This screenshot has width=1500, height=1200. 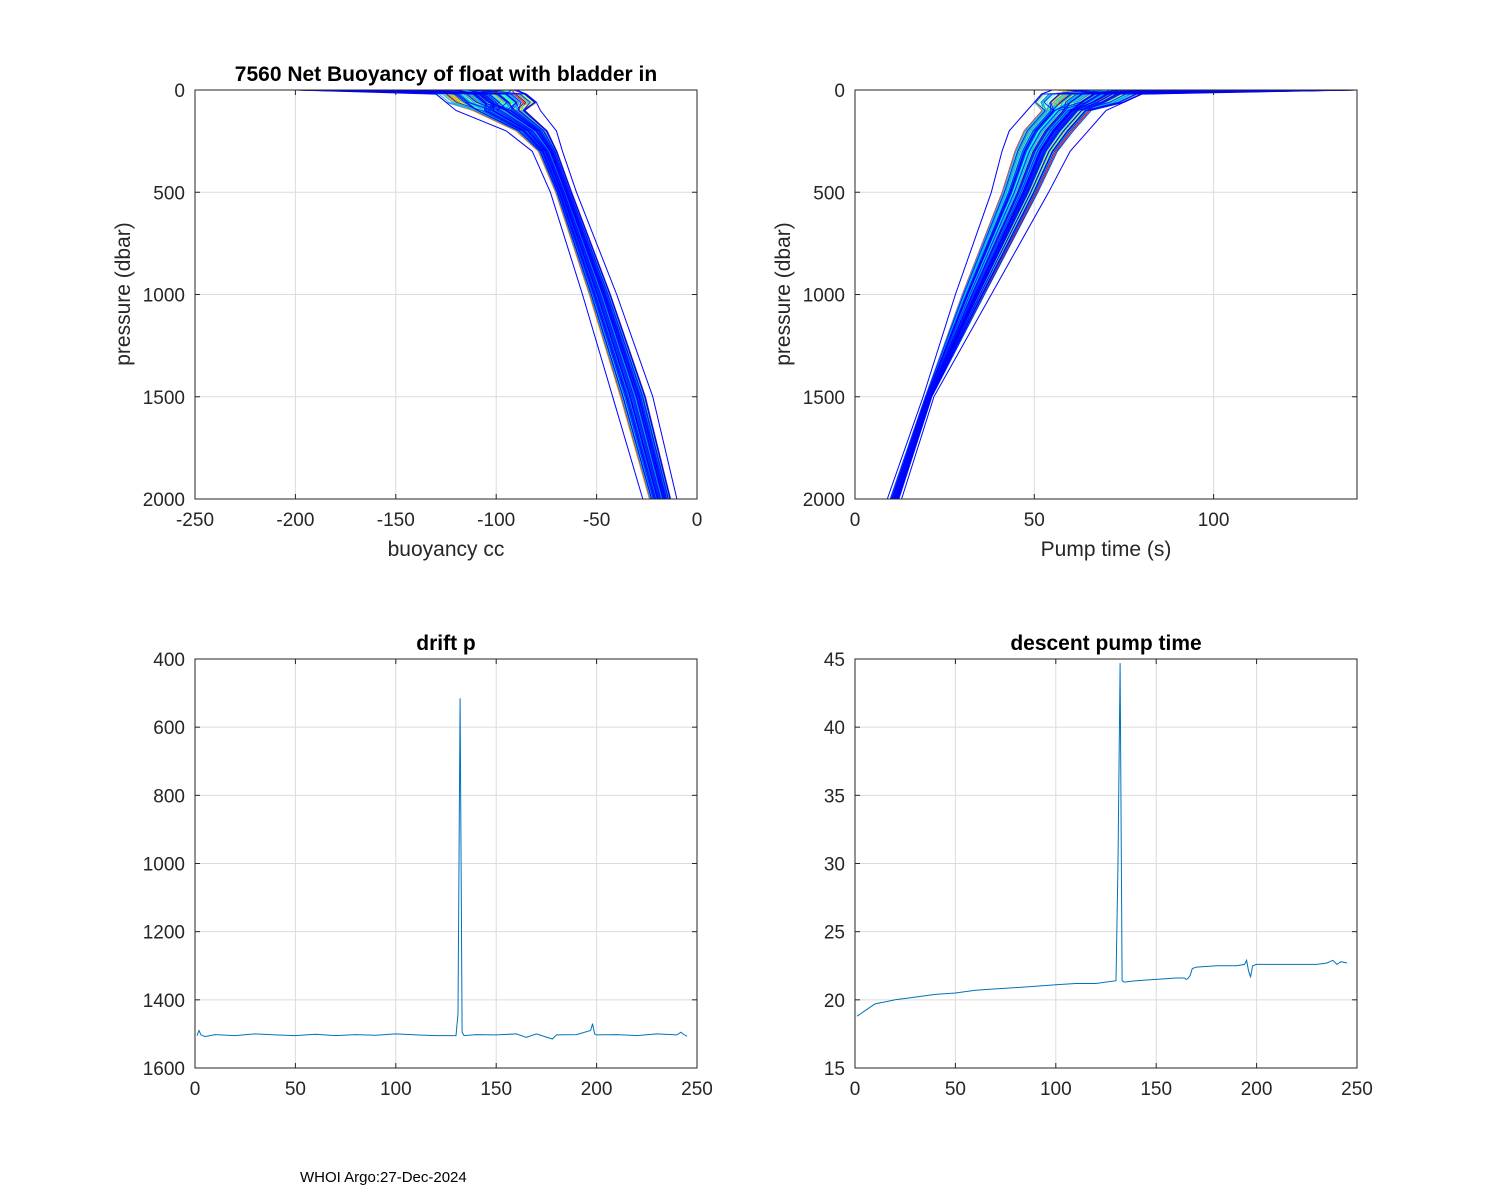 What do you see at coordinates (169, 796) in the screenshot?
I see `driftp-y-tick-label: 800` at bounding box center [169, 796].